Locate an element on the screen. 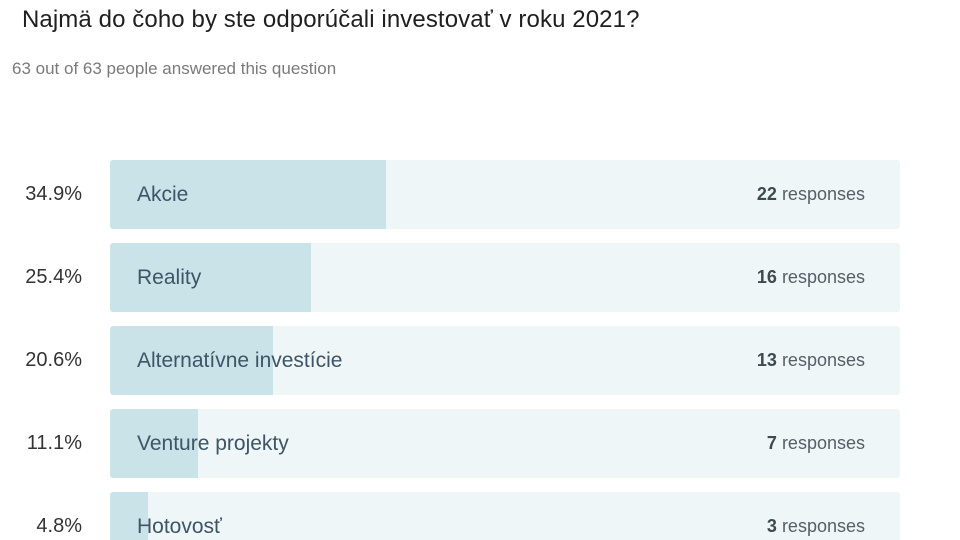 The width and height of the screenshot is (960, 540). response-count-value: 16 is located at coordinates (766, 277).